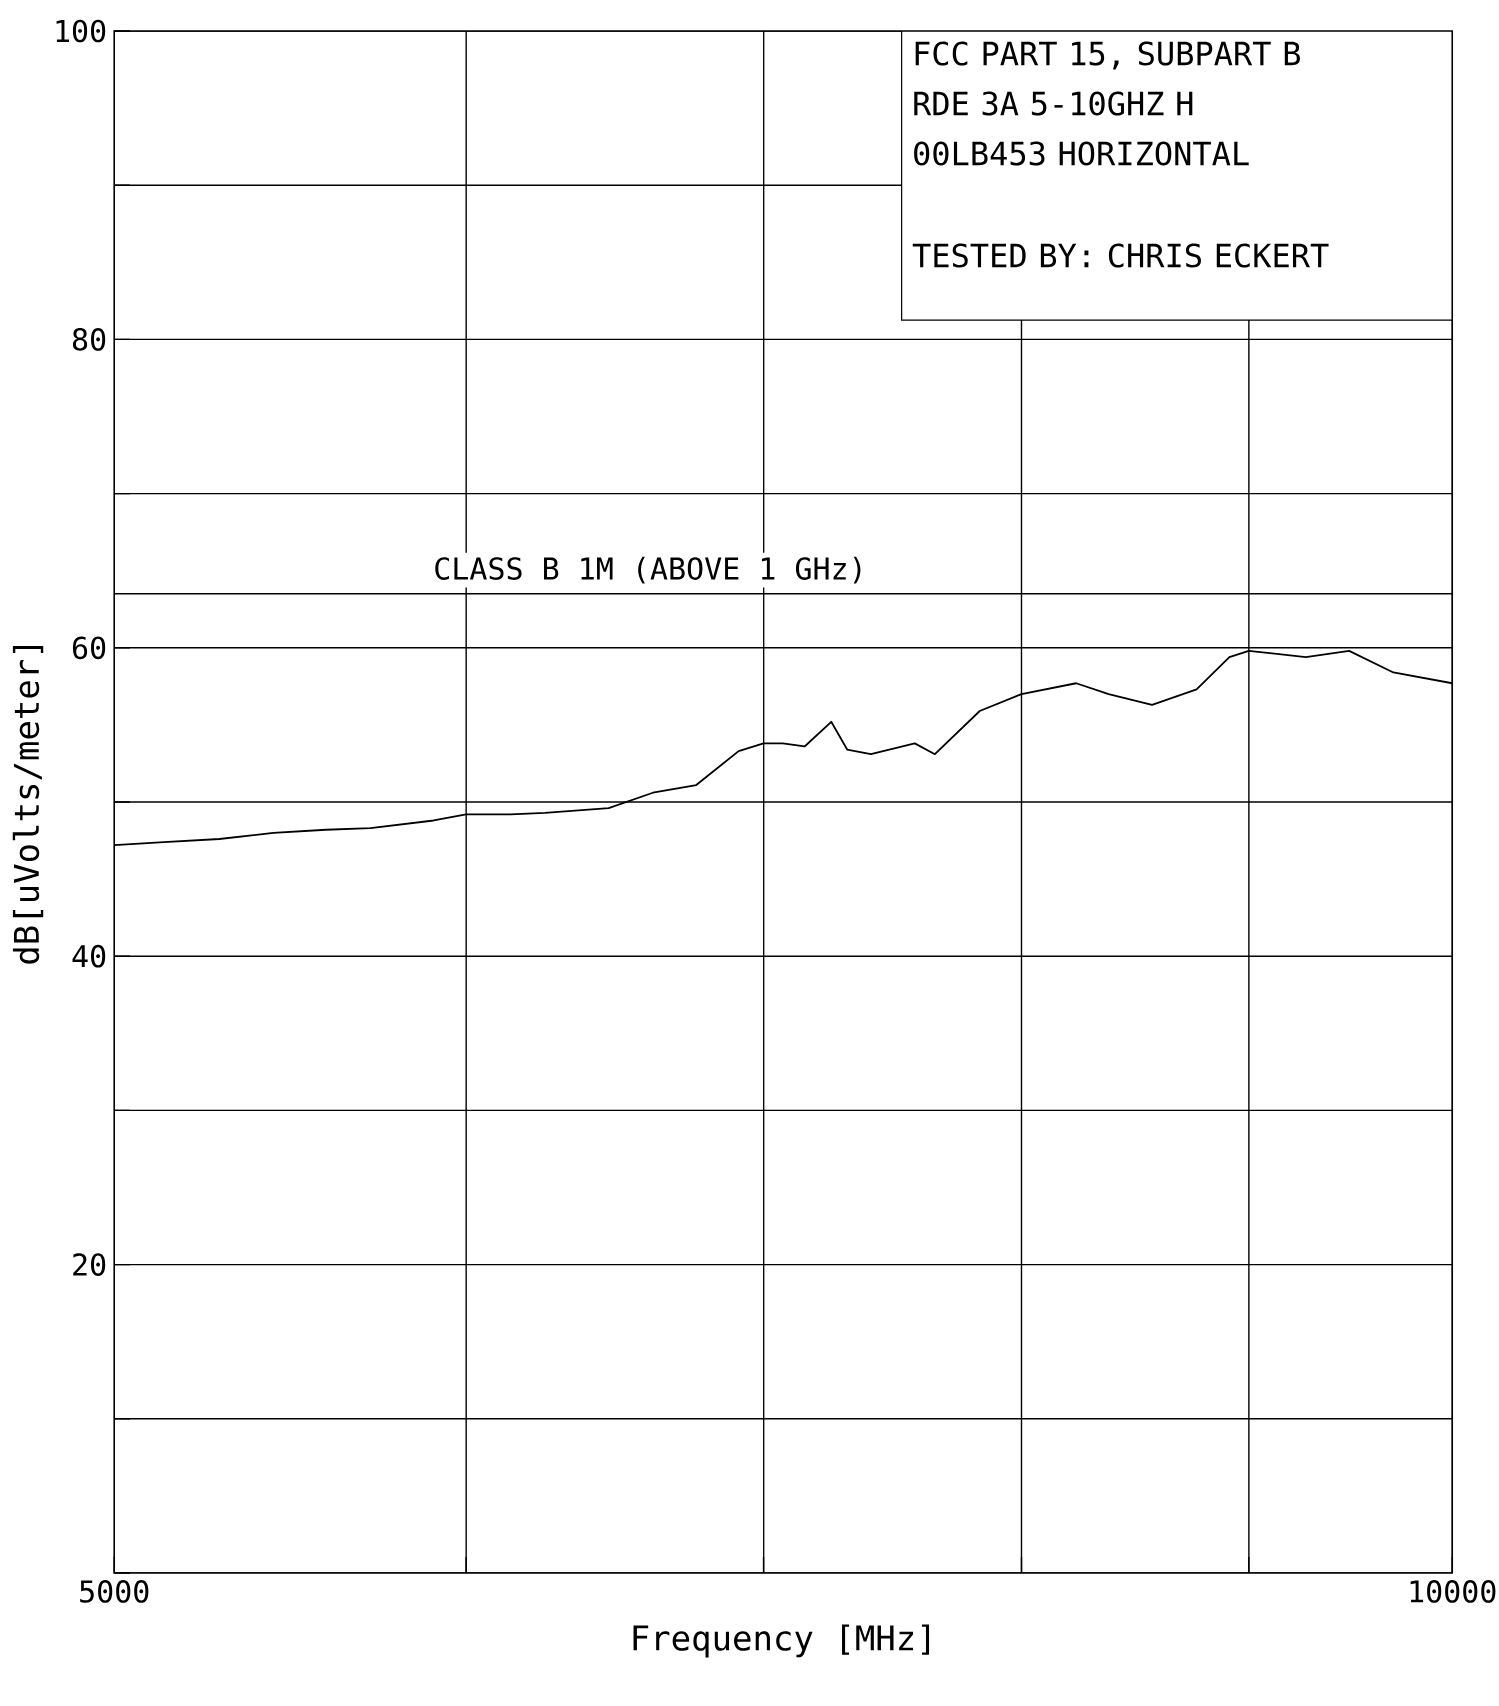 This screenshot has width=1499, height=1706. What do you see at coordinates (89, 1264) in the screenshot?
I see `y-tick-label: 20` at bounding box center [89, 1264].